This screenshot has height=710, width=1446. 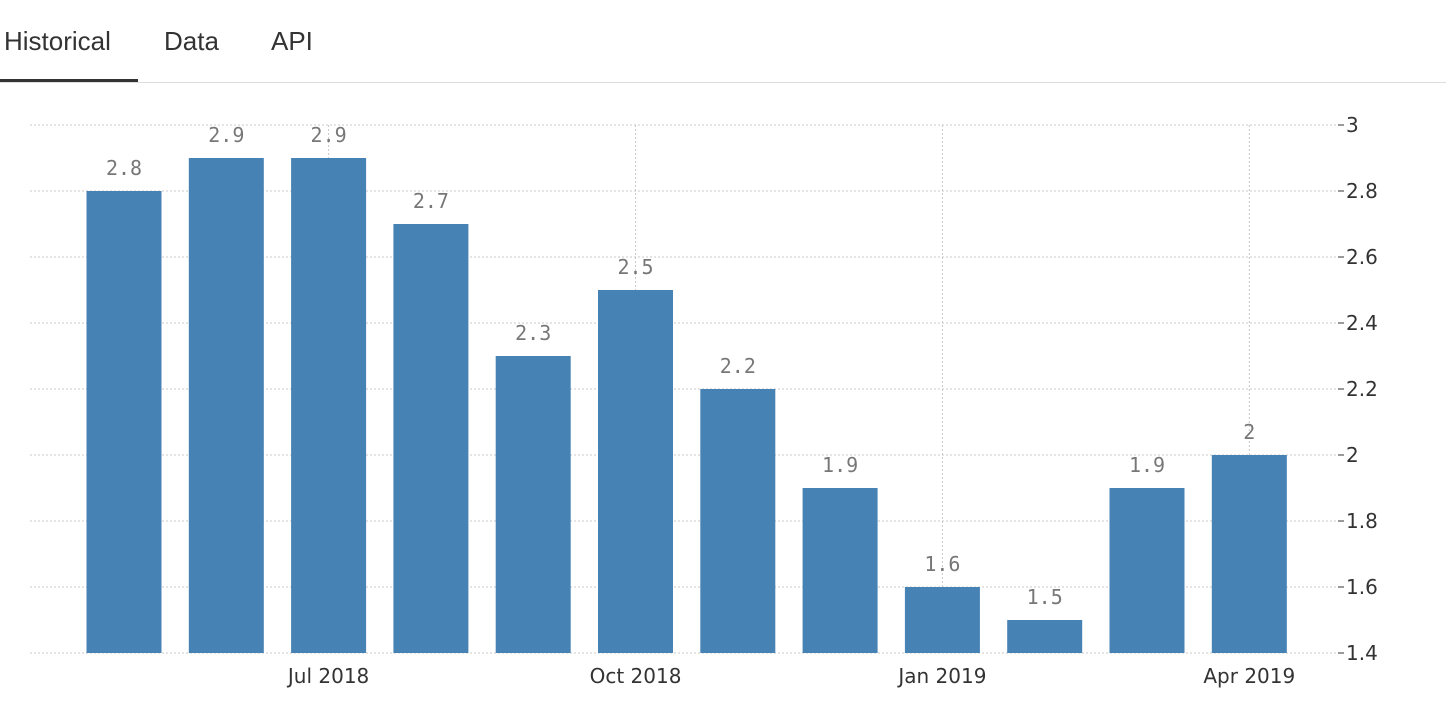 I want to click on tab-historical: Historical, so click(x=57, y=41).